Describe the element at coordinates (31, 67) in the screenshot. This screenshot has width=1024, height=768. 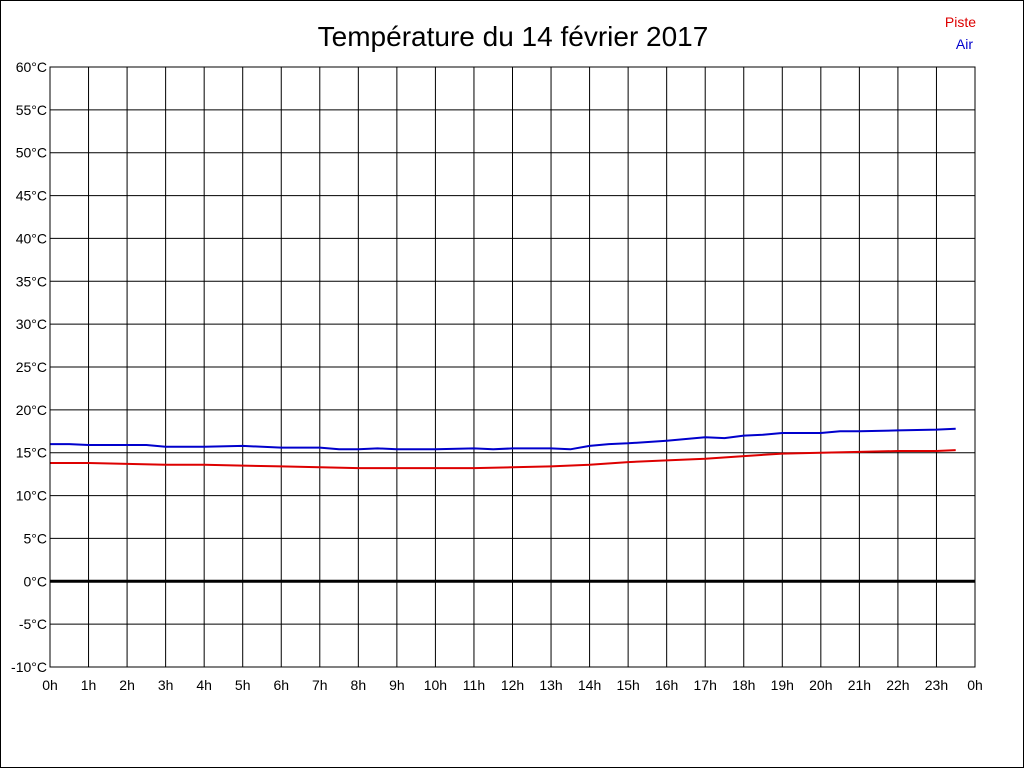
I see `y-tick-label: 60°C` at that location.